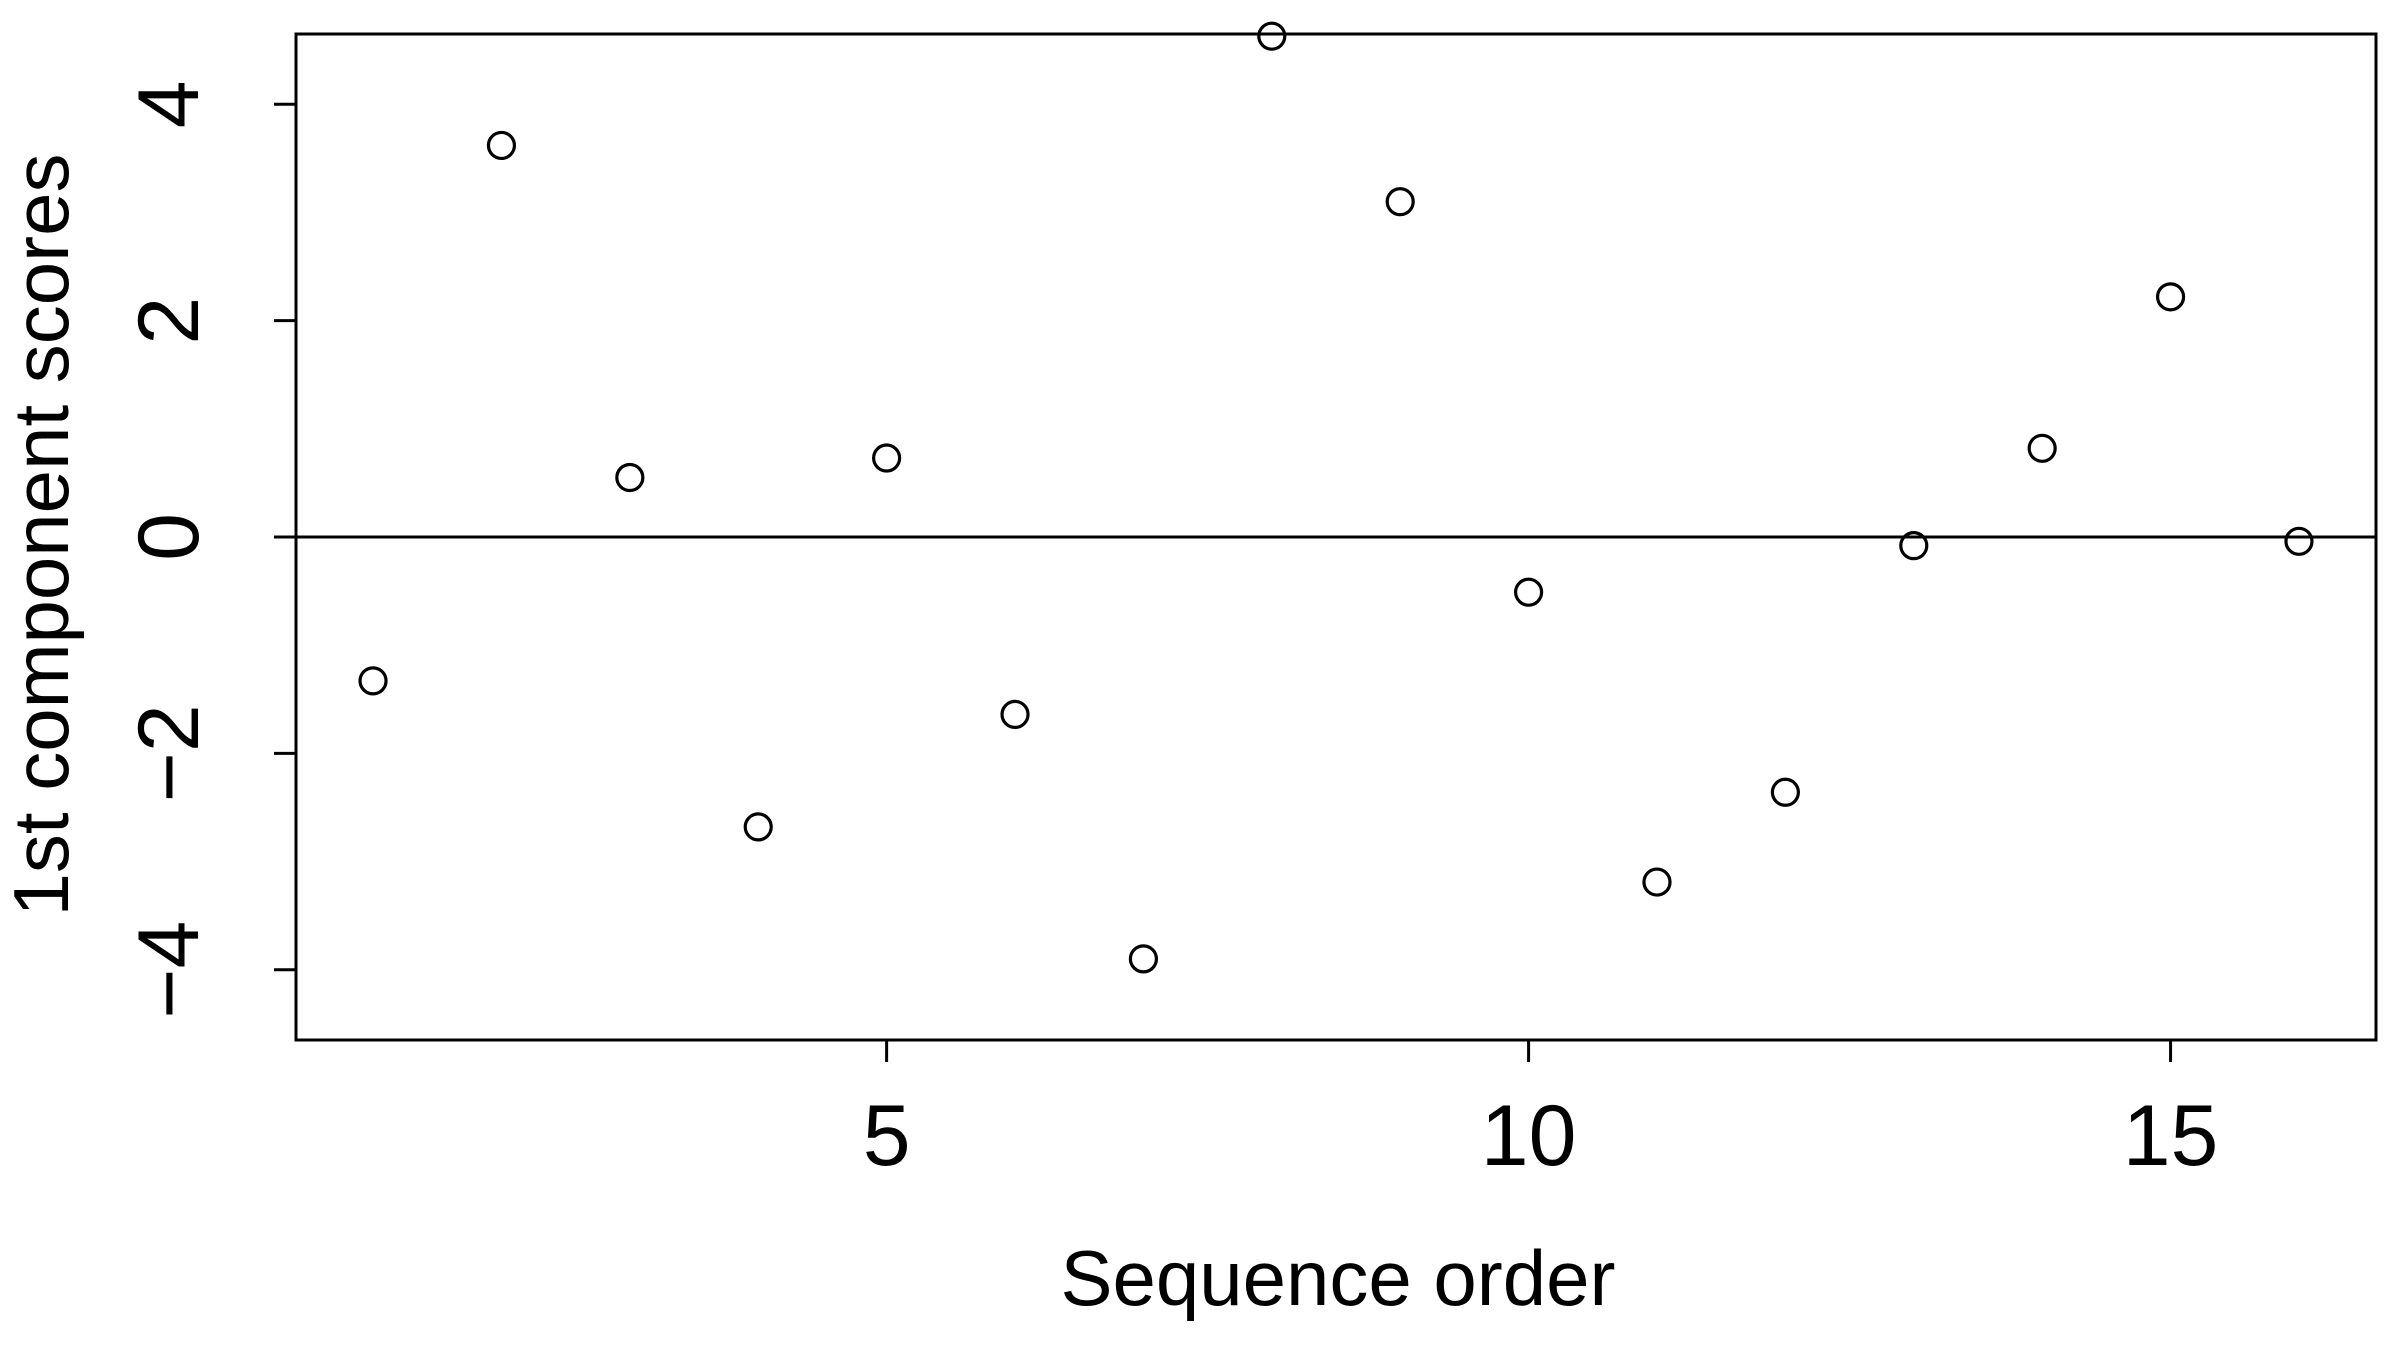 The image size is (2400, 1350). Describe the element at coordinates (169, 753) in the screenshot. I see `y-tick-label: −2` at that location.